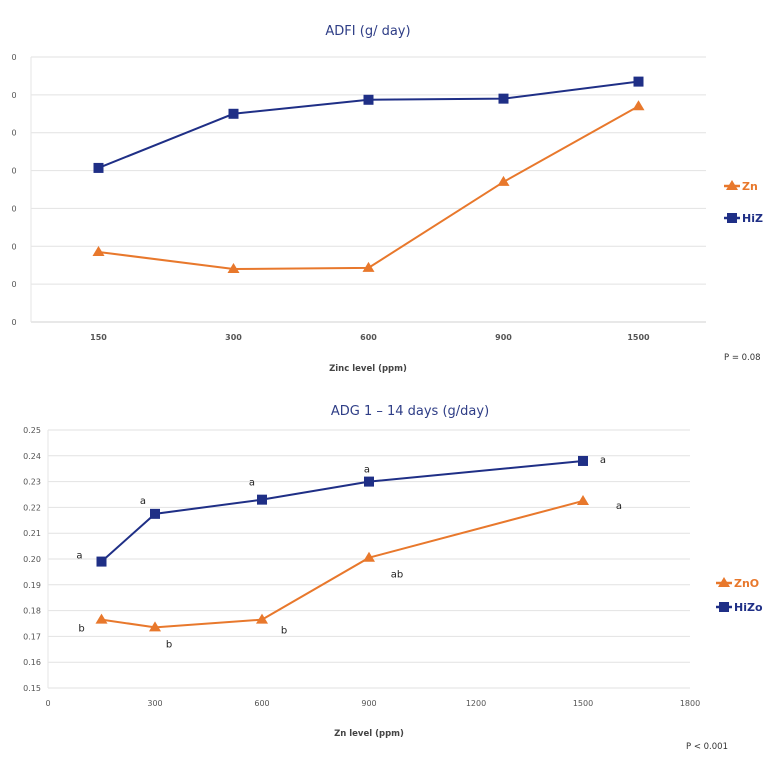  Describe the element at coordinates (750, 186) in the screenshot. I see `legend-label-0: Zn` at that location.